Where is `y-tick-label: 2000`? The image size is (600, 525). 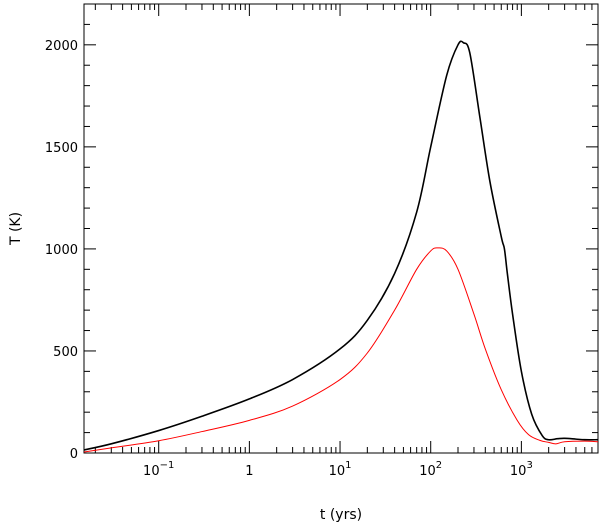
y-tick-label: 2000 is located at coordinates (61, 46).